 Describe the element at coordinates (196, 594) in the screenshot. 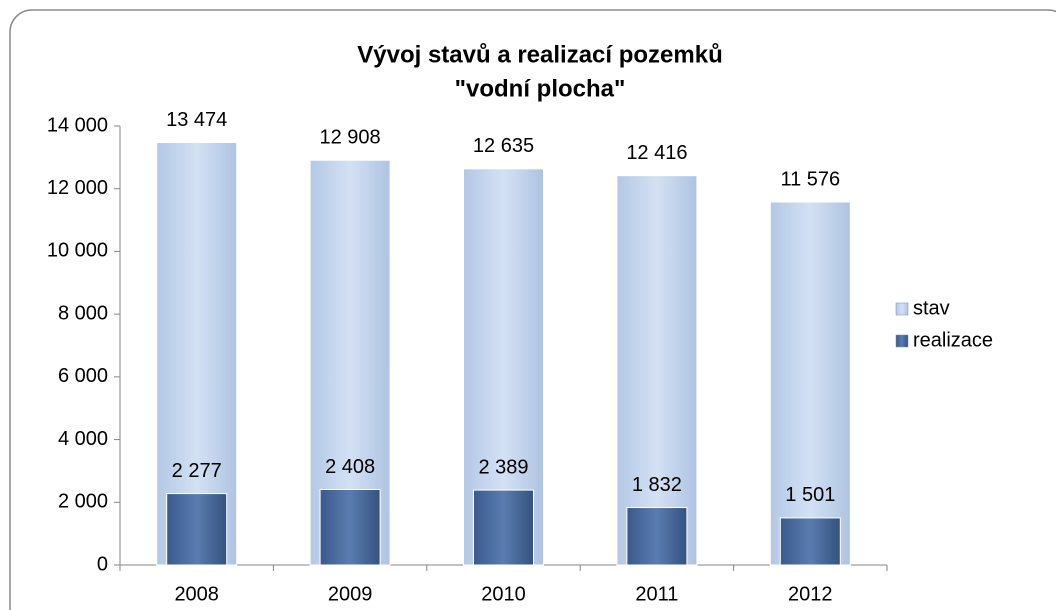

I see `x-tick-label: 2008` at that location.